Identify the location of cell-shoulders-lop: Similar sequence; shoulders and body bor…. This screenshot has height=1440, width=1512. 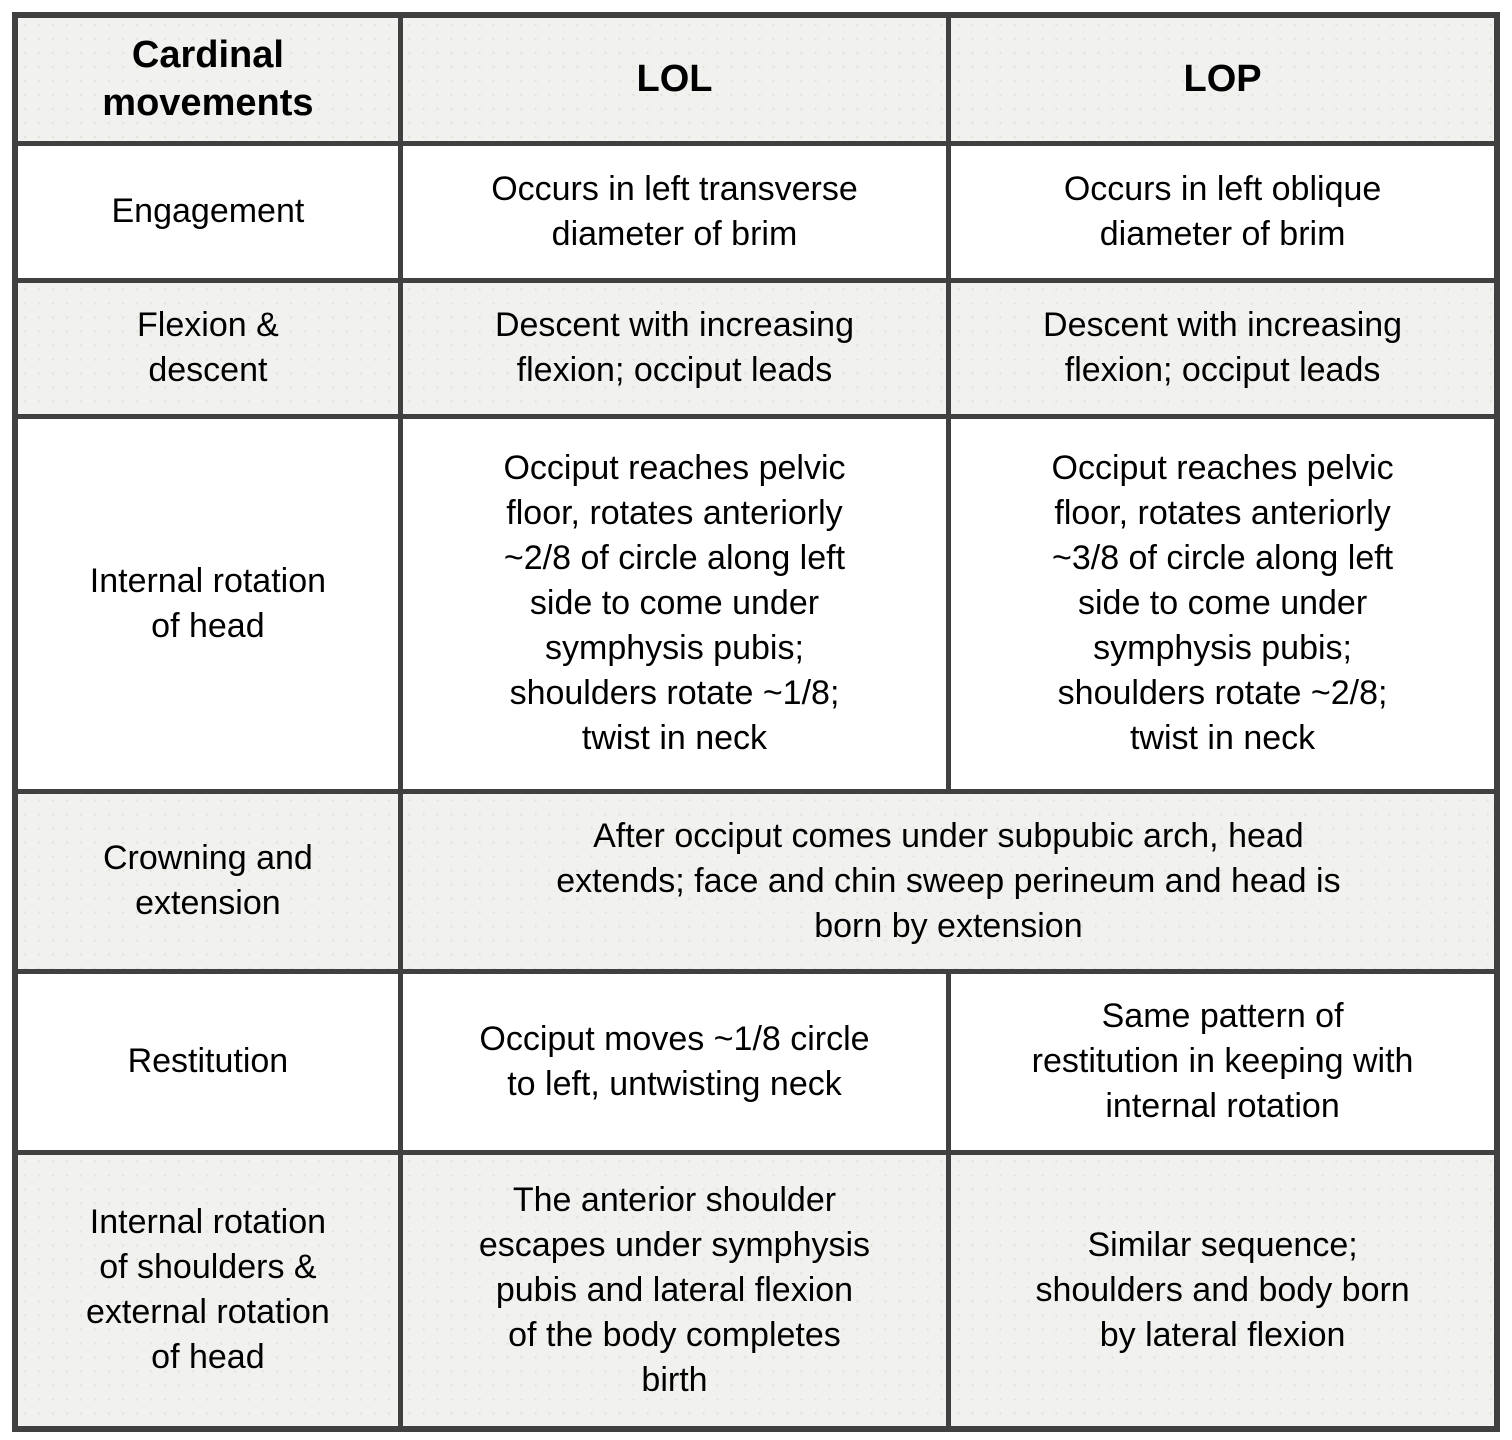
(1223, 1290).